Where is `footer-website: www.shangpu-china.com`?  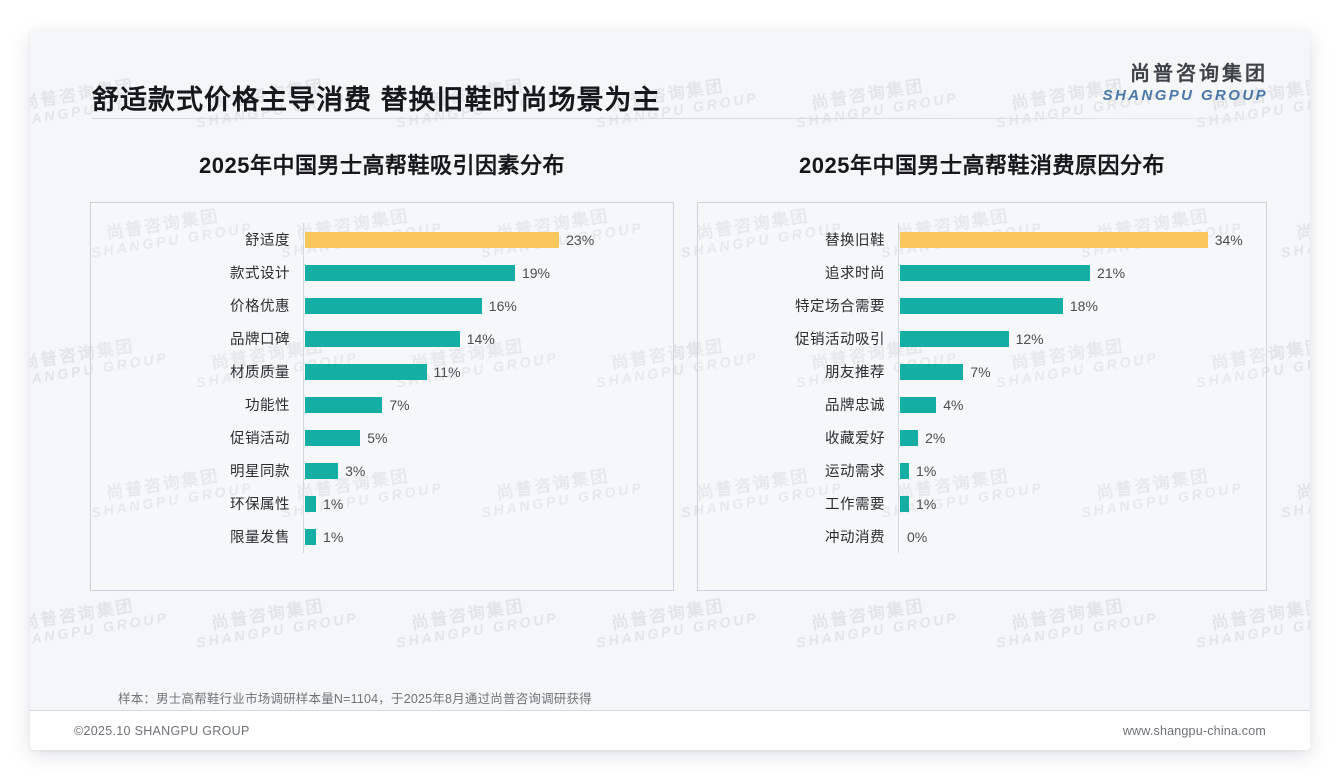
footer-website: www.shangpu-china.com is located at coordinates (1194, 731).